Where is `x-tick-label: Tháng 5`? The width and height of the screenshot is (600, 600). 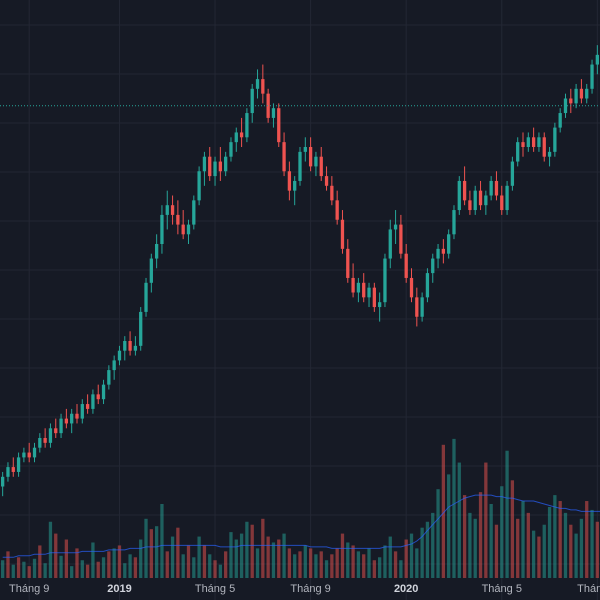 x-tick-label: Tháng 5 is located at coordinates (502, 589).